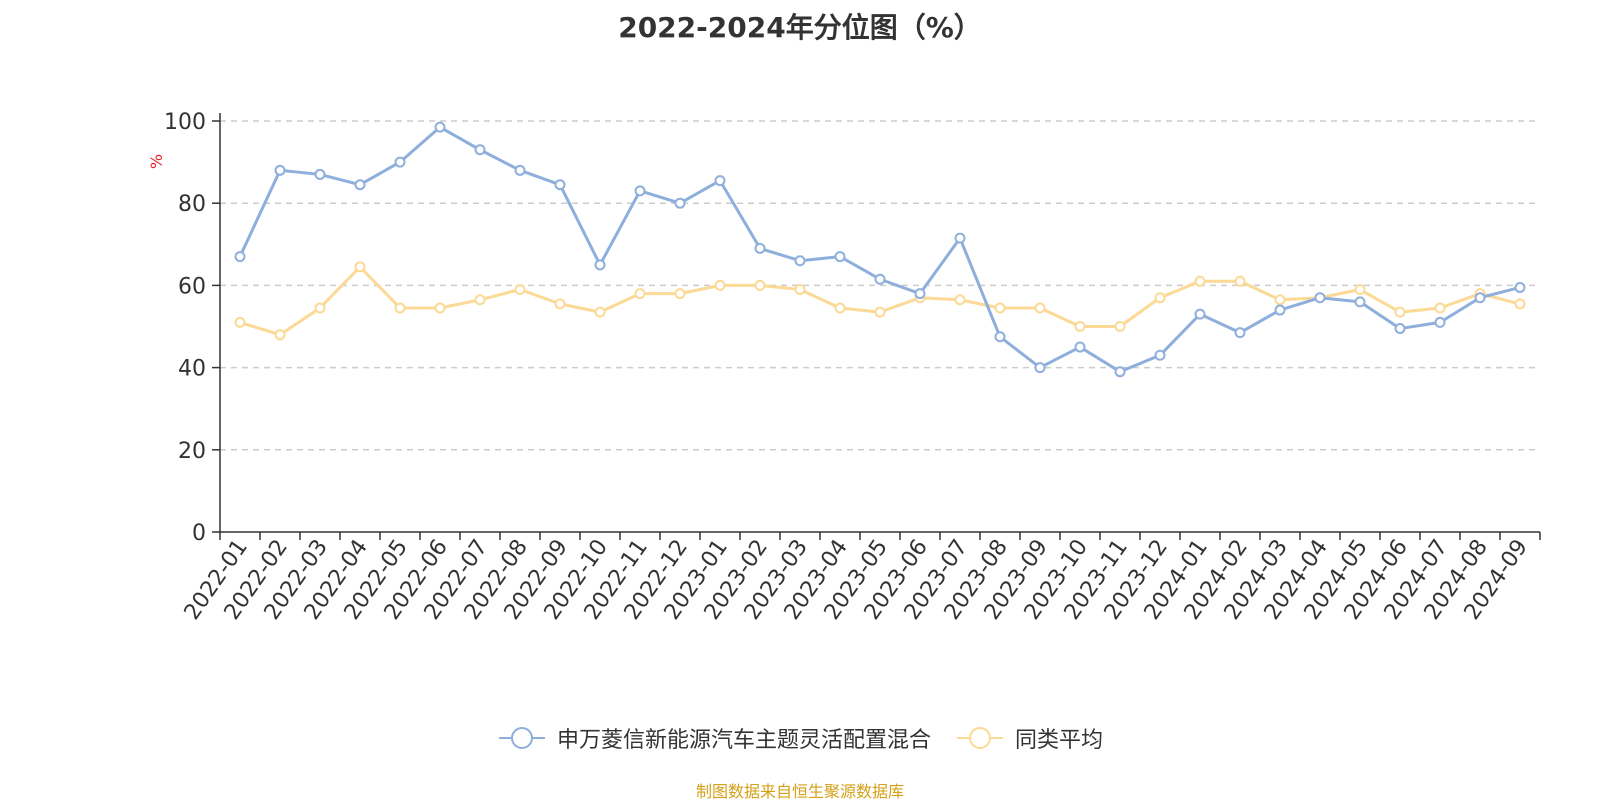 The height and width of the screenshot is (802, 1600). I want to click on y-tick-label: 60, so click(192, 286).